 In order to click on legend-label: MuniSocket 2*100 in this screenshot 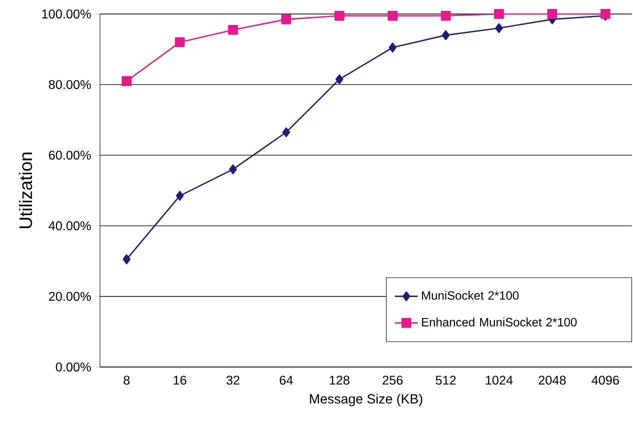, I will do `click(470, 295)`.